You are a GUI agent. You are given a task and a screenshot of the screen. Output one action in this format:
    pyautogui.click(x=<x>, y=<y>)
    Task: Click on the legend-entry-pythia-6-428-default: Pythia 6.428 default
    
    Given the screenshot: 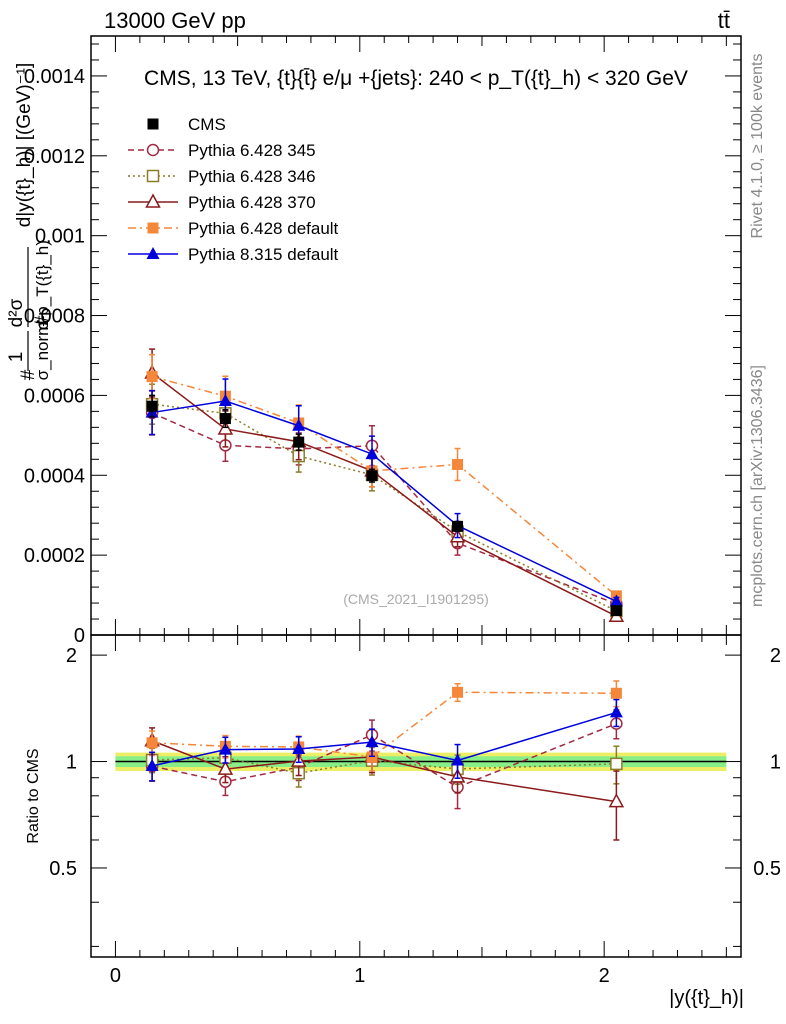 What is the action you would take?
    pyautogui.click(x=233, y=228)
    